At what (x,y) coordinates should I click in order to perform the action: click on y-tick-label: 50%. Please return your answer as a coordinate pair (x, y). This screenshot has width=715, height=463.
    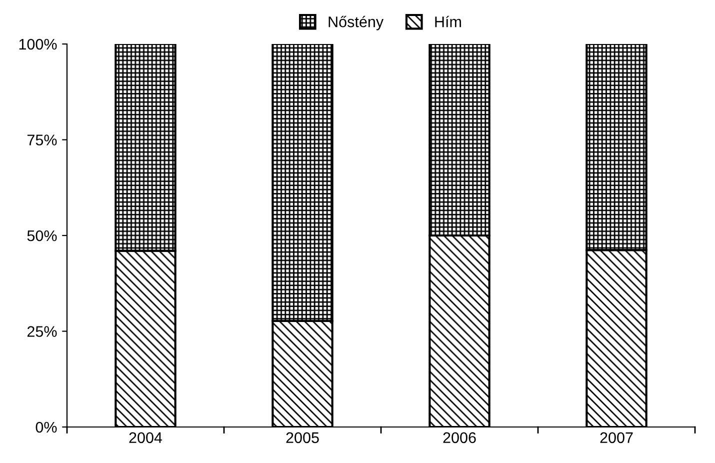
    Looking at the image, I should click on (42, 236).